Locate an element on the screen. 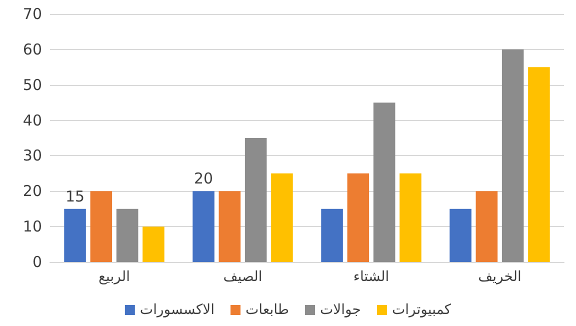  data-label: 15 is located at coordinates (75, 196).